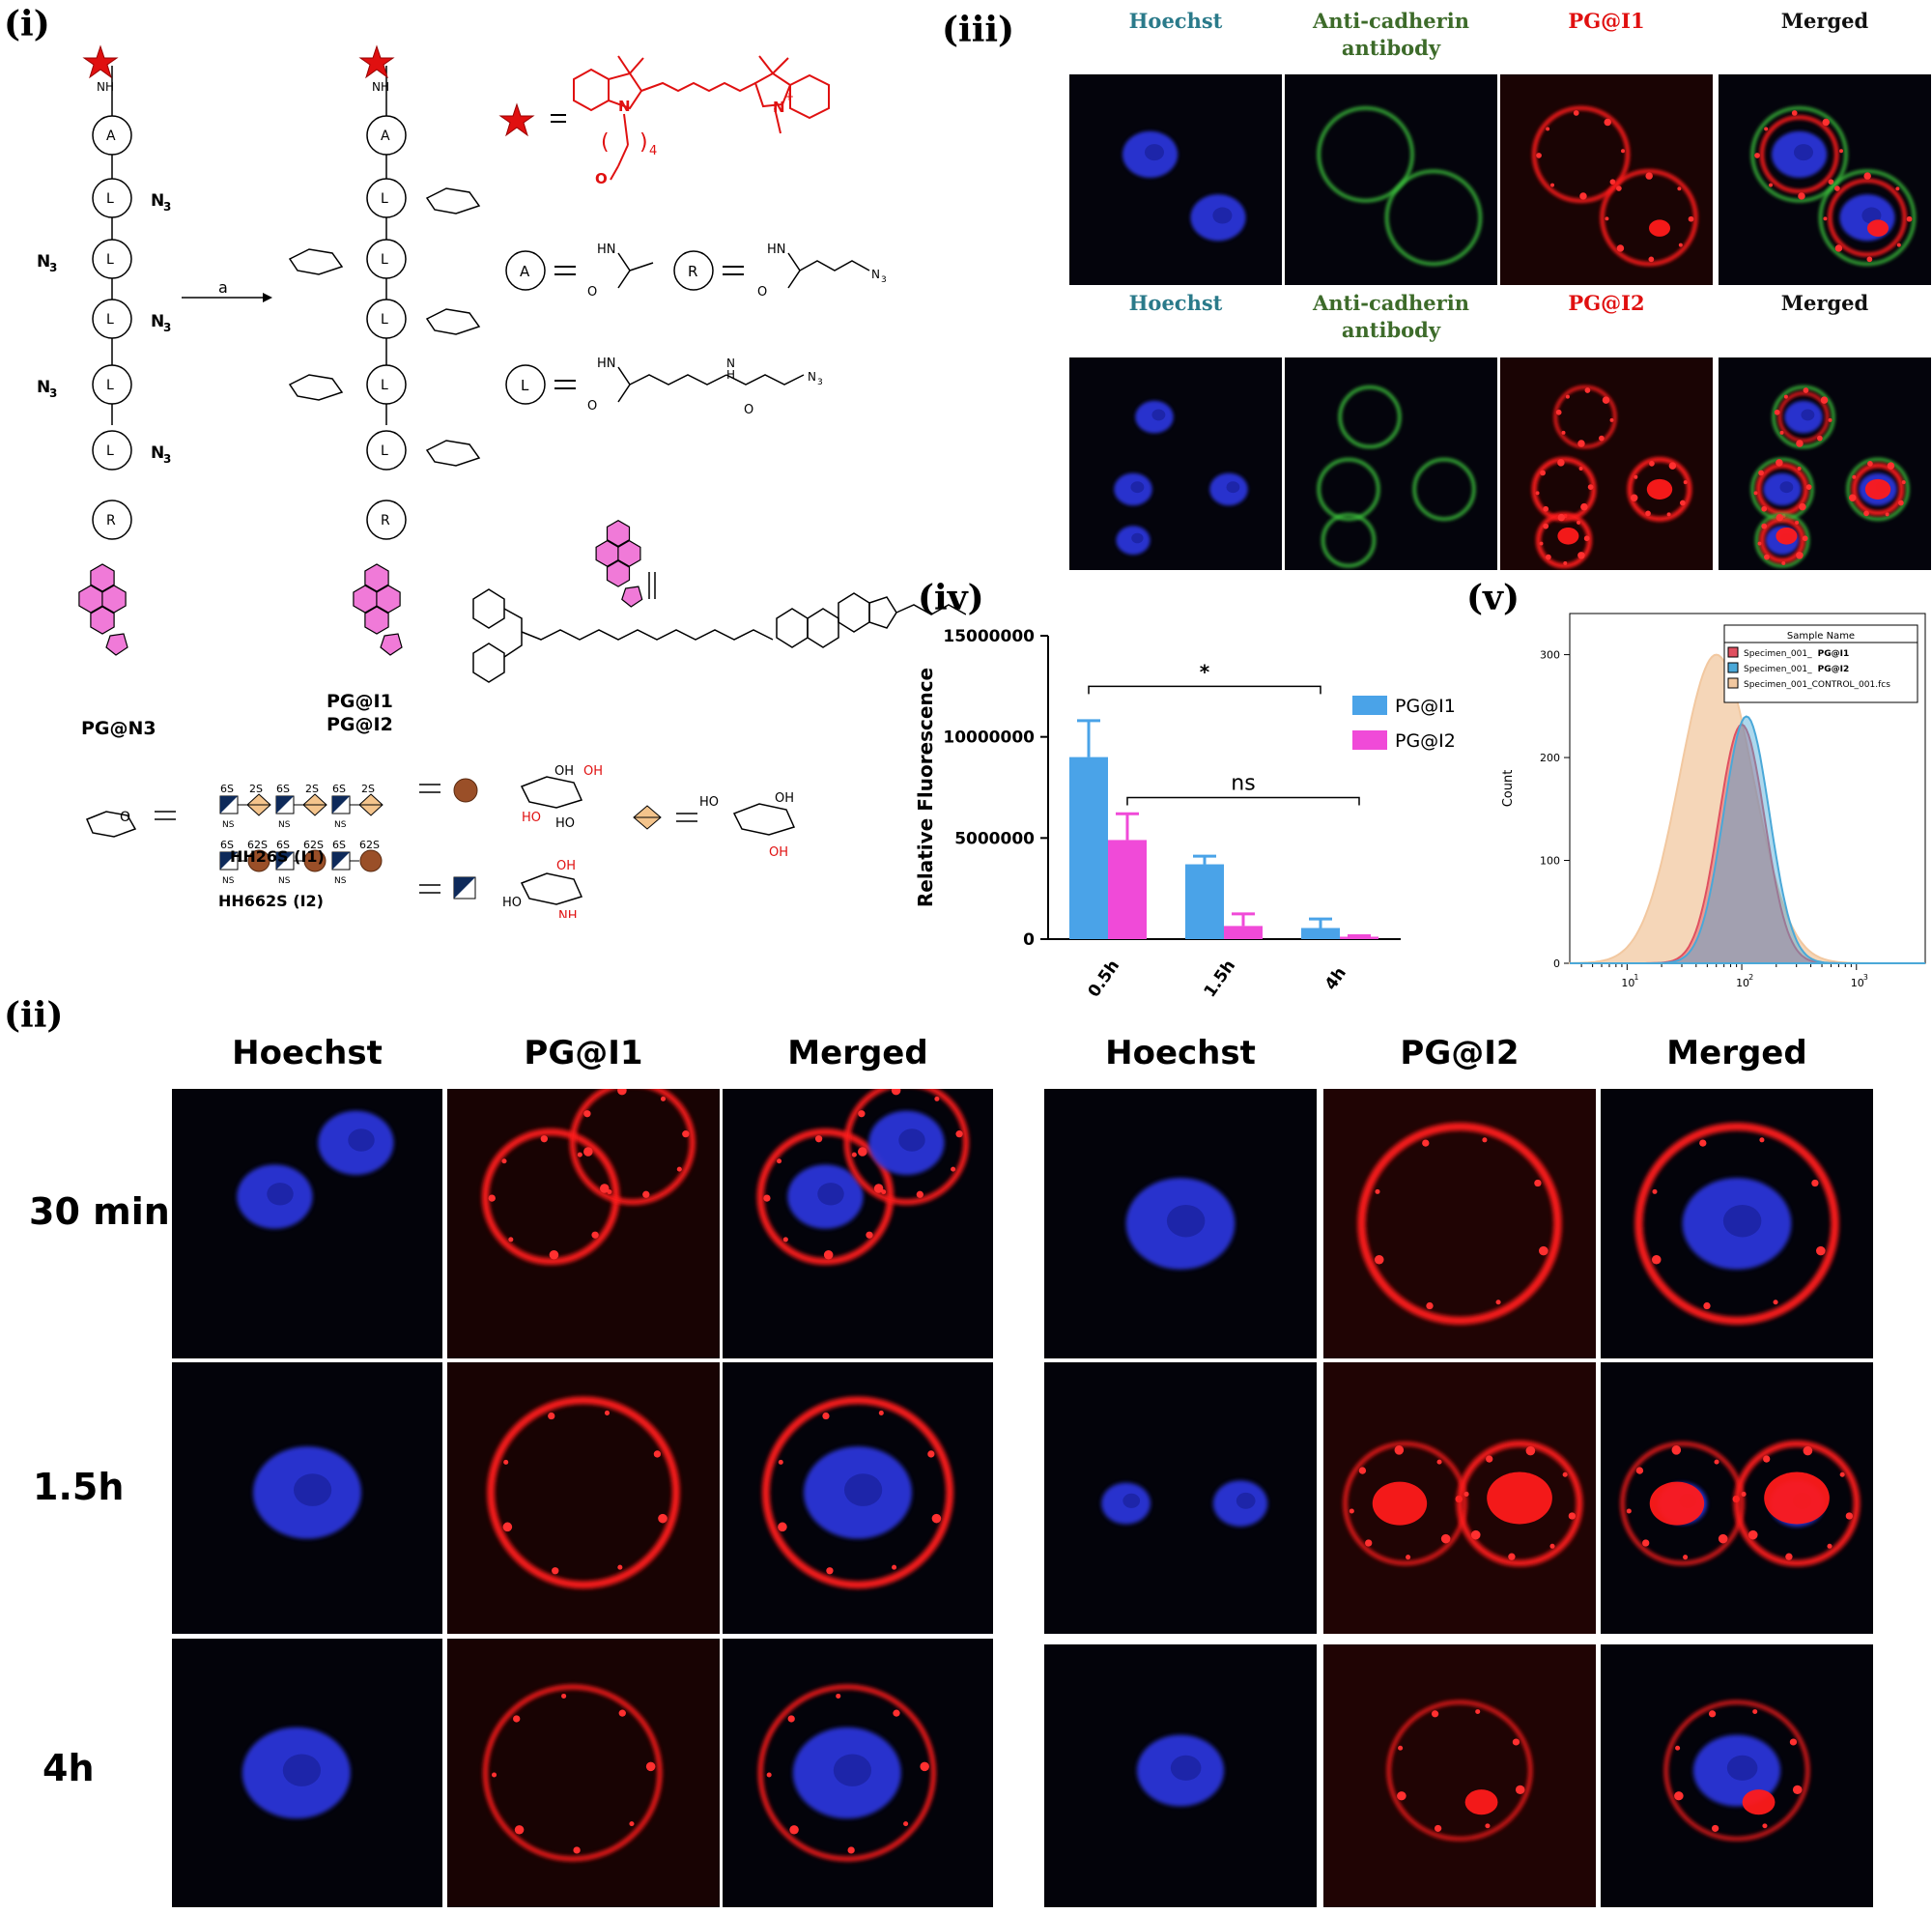 The width and height of the screenshot is (1932, 1914). What do you see at coordinates (1737, 1223) in the screenshot?
I see `ii-right-image-0-merged` at bounding box center [1737, 1223].